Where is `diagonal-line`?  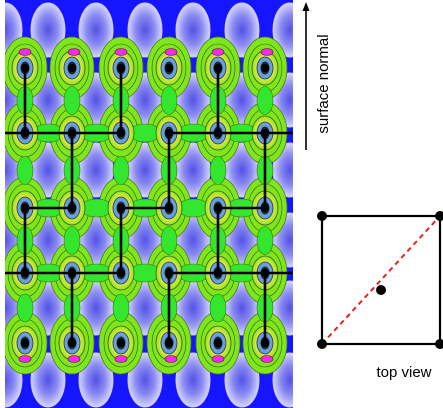
diagonal-line is located at coordinates (381, 280).